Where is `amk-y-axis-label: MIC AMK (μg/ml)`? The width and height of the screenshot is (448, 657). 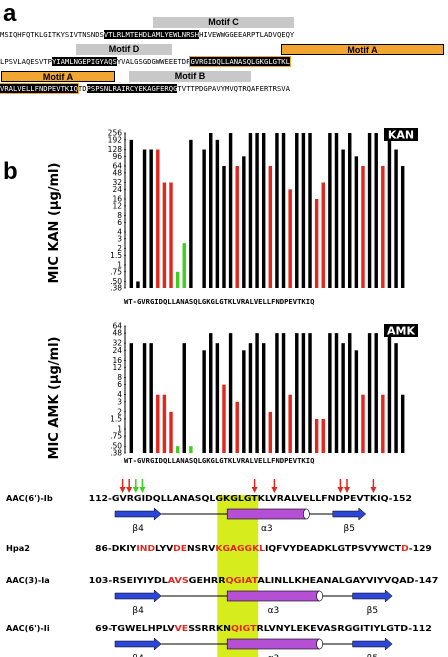
amk-y-axis-label: MIC AMK (μg/ml) is located at coordinates (54, 398).